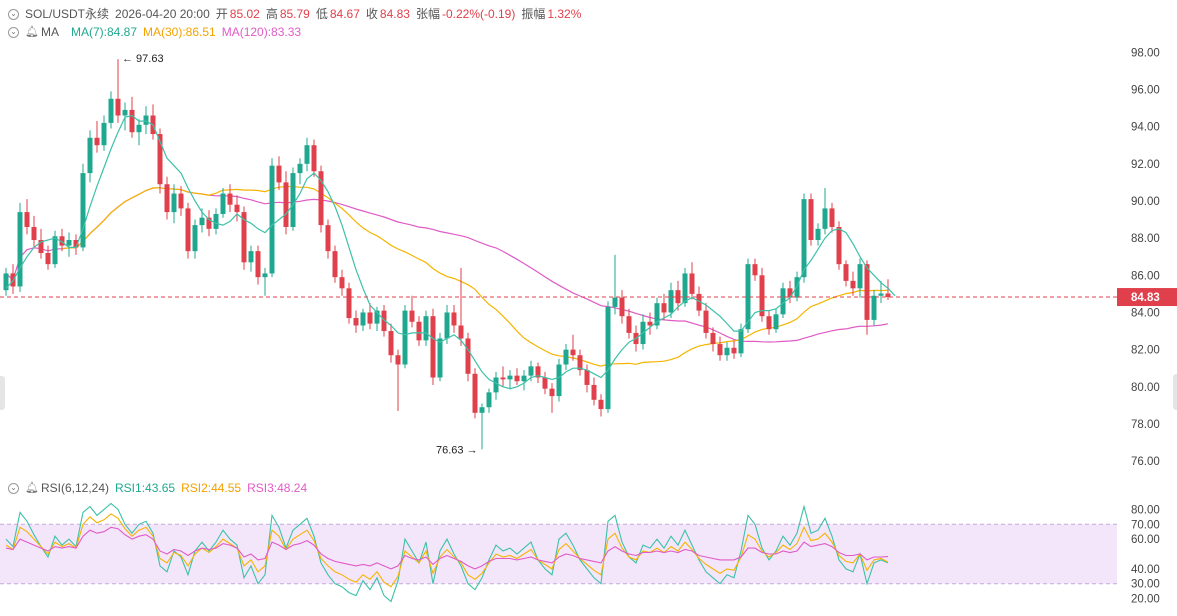 This screenshot has height=616, width=1177. Describe the element at coordinates (1145, 388) in the screenshot. I see `price-tick-label: 80.00` at that location.